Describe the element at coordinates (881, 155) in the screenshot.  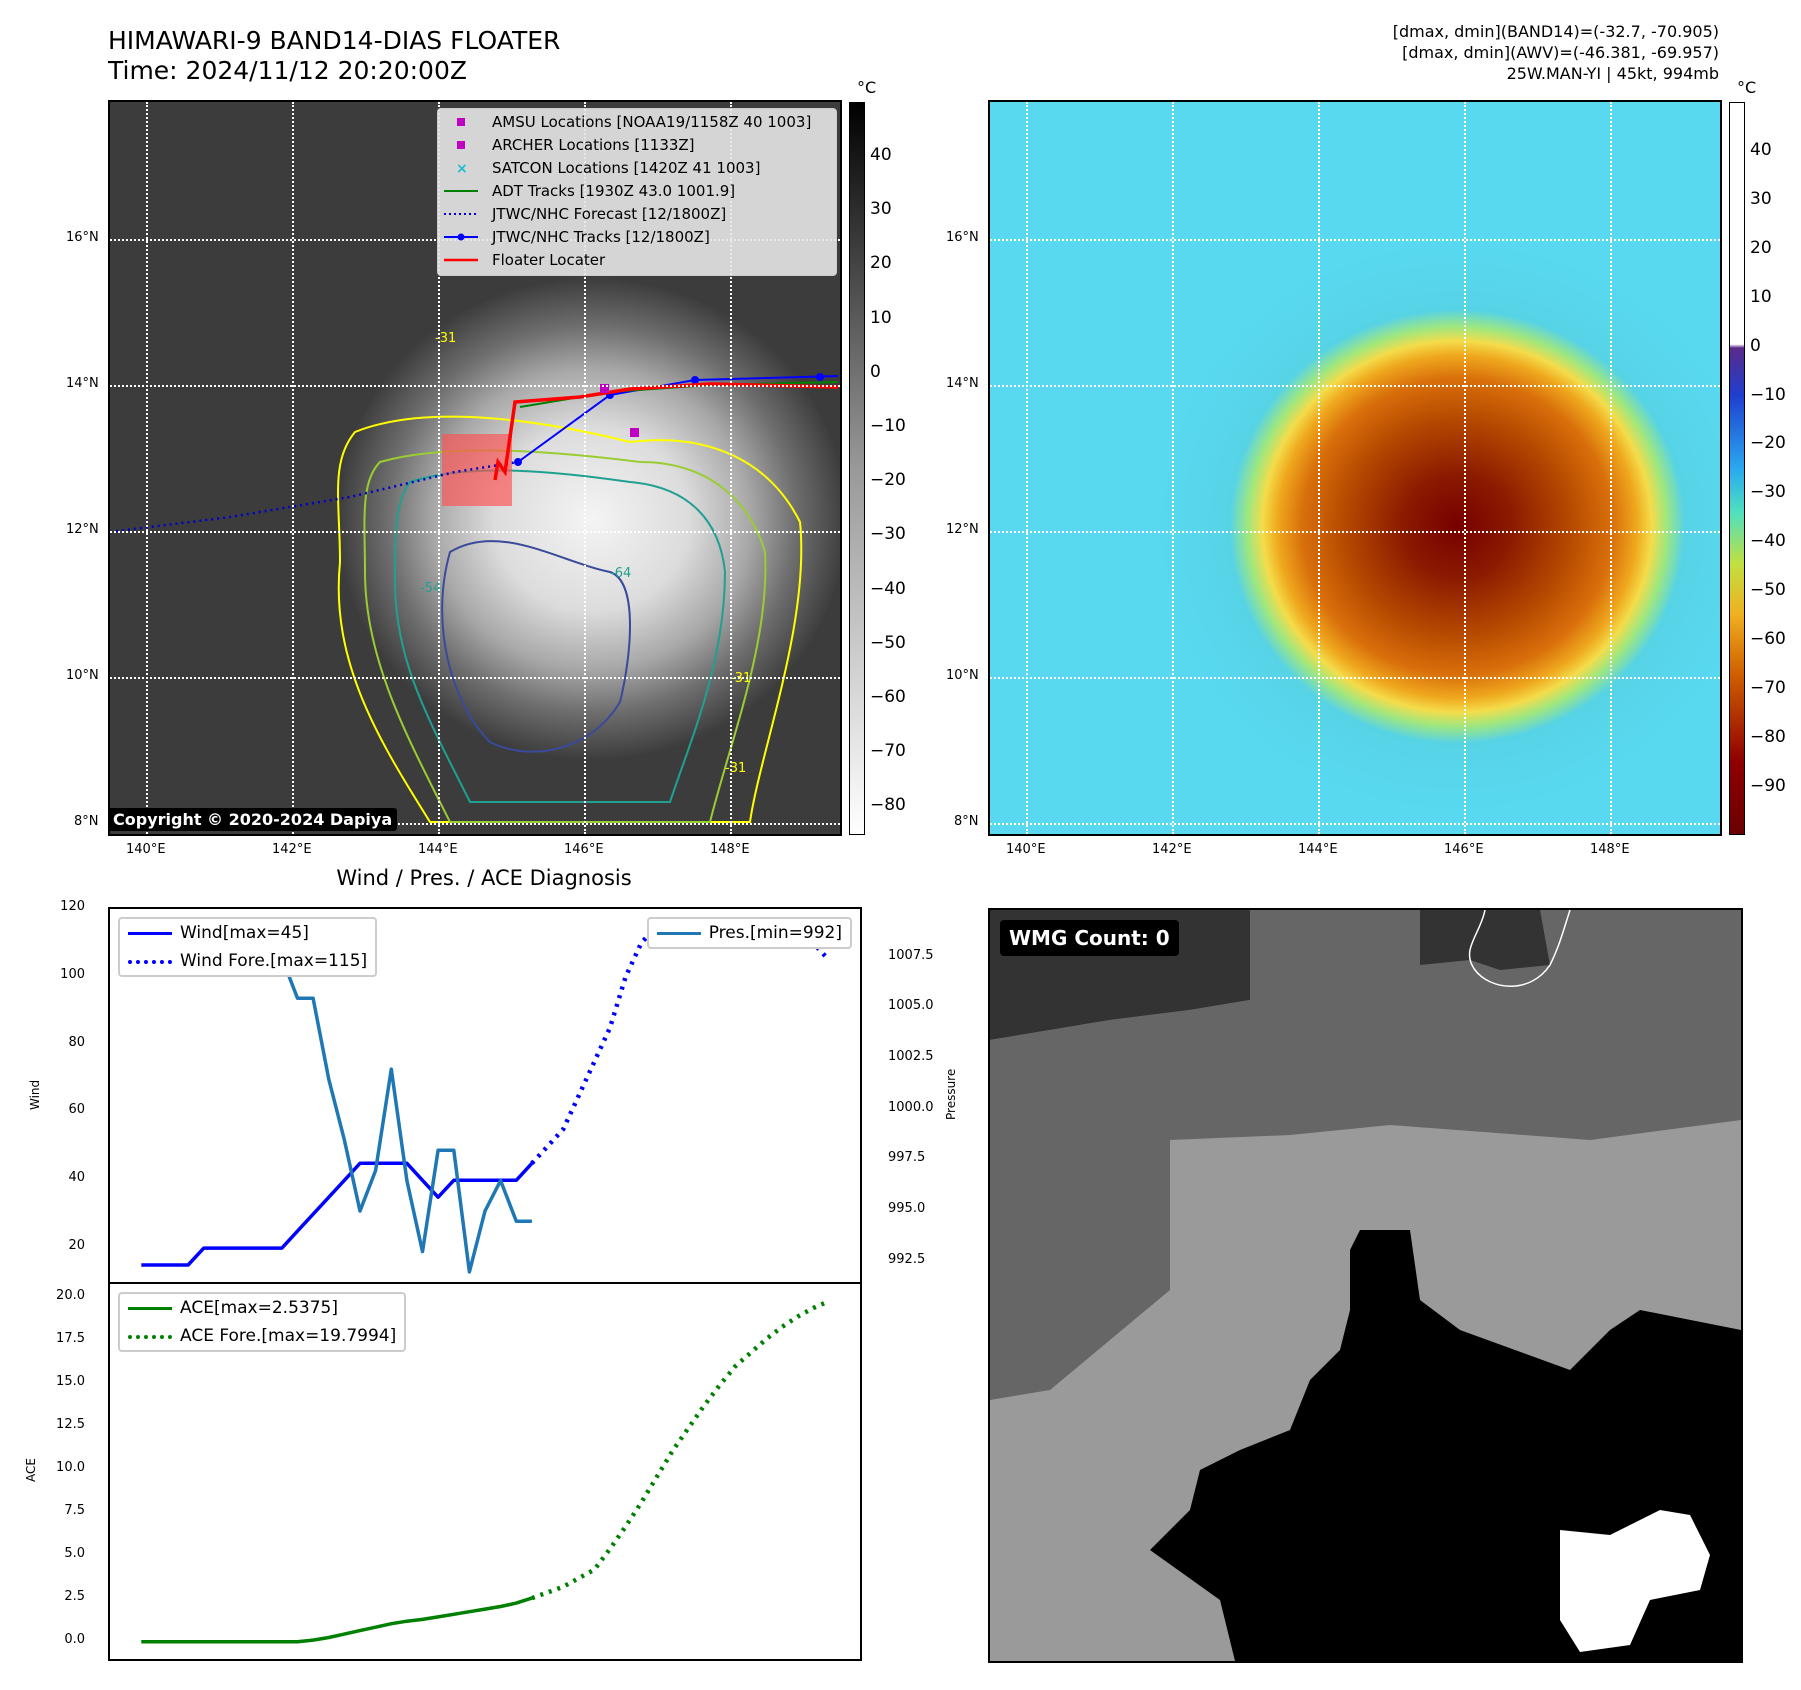
I see `colorbar-tick: 40` at that location.